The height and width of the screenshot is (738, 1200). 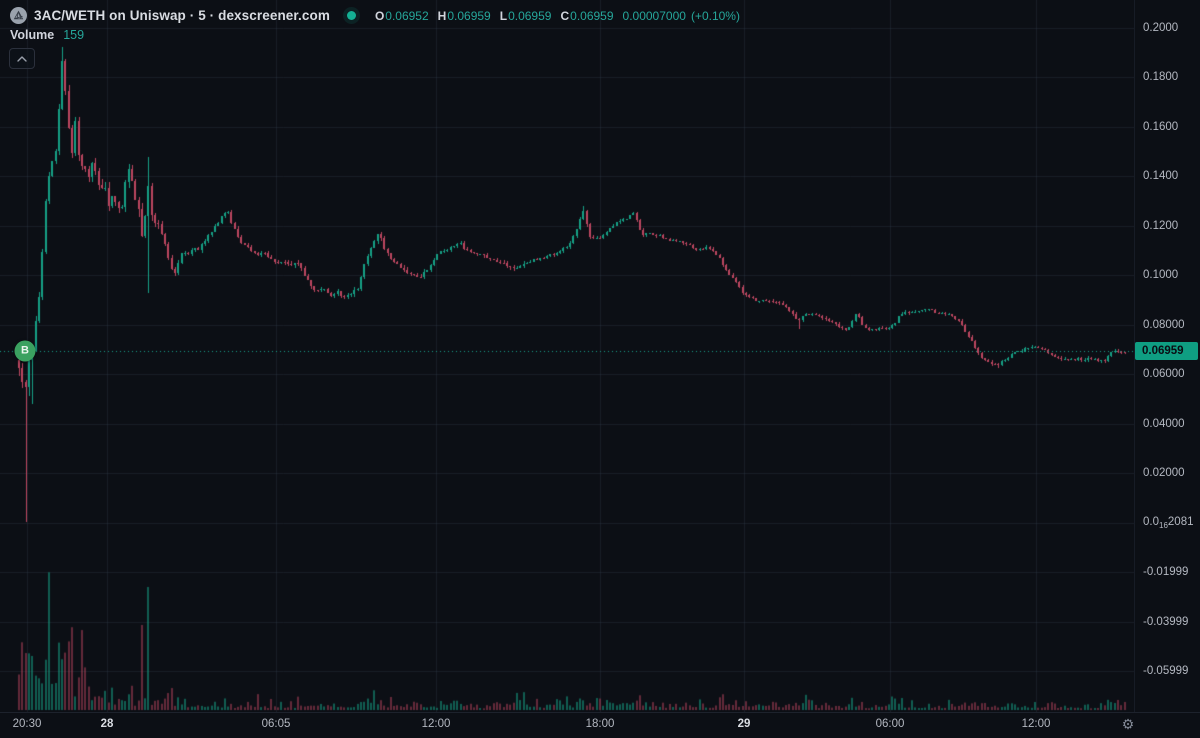 What do you see at coordinates (1166, 350) in the screenshot?
I see `last-price-badge: 0.06959` at bounding box center [1166, 350].